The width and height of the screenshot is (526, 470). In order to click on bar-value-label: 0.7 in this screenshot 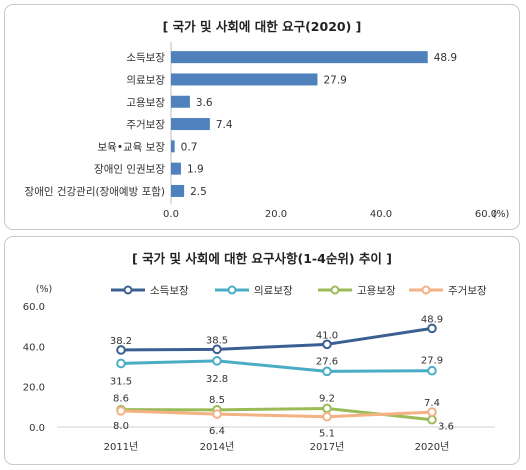, I will do `click(189, 147)`.